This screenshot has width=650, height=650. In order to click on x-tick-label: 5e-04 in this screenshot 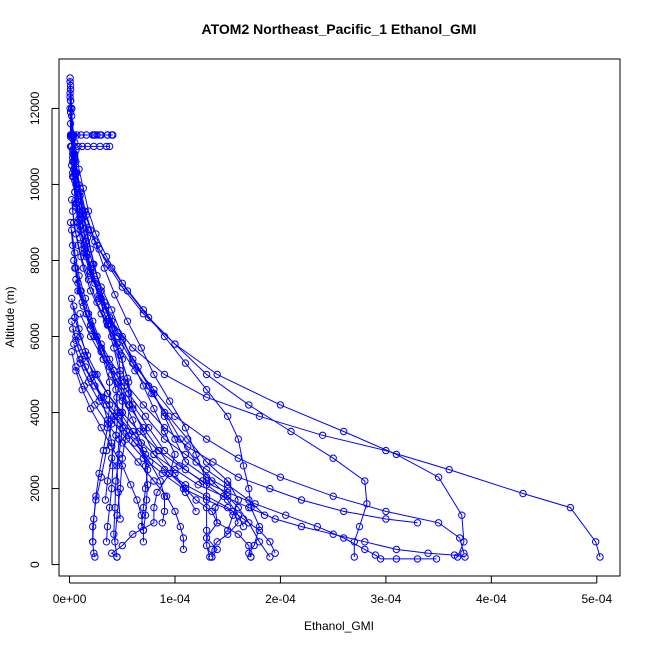, I will do `click(596, 599)`.